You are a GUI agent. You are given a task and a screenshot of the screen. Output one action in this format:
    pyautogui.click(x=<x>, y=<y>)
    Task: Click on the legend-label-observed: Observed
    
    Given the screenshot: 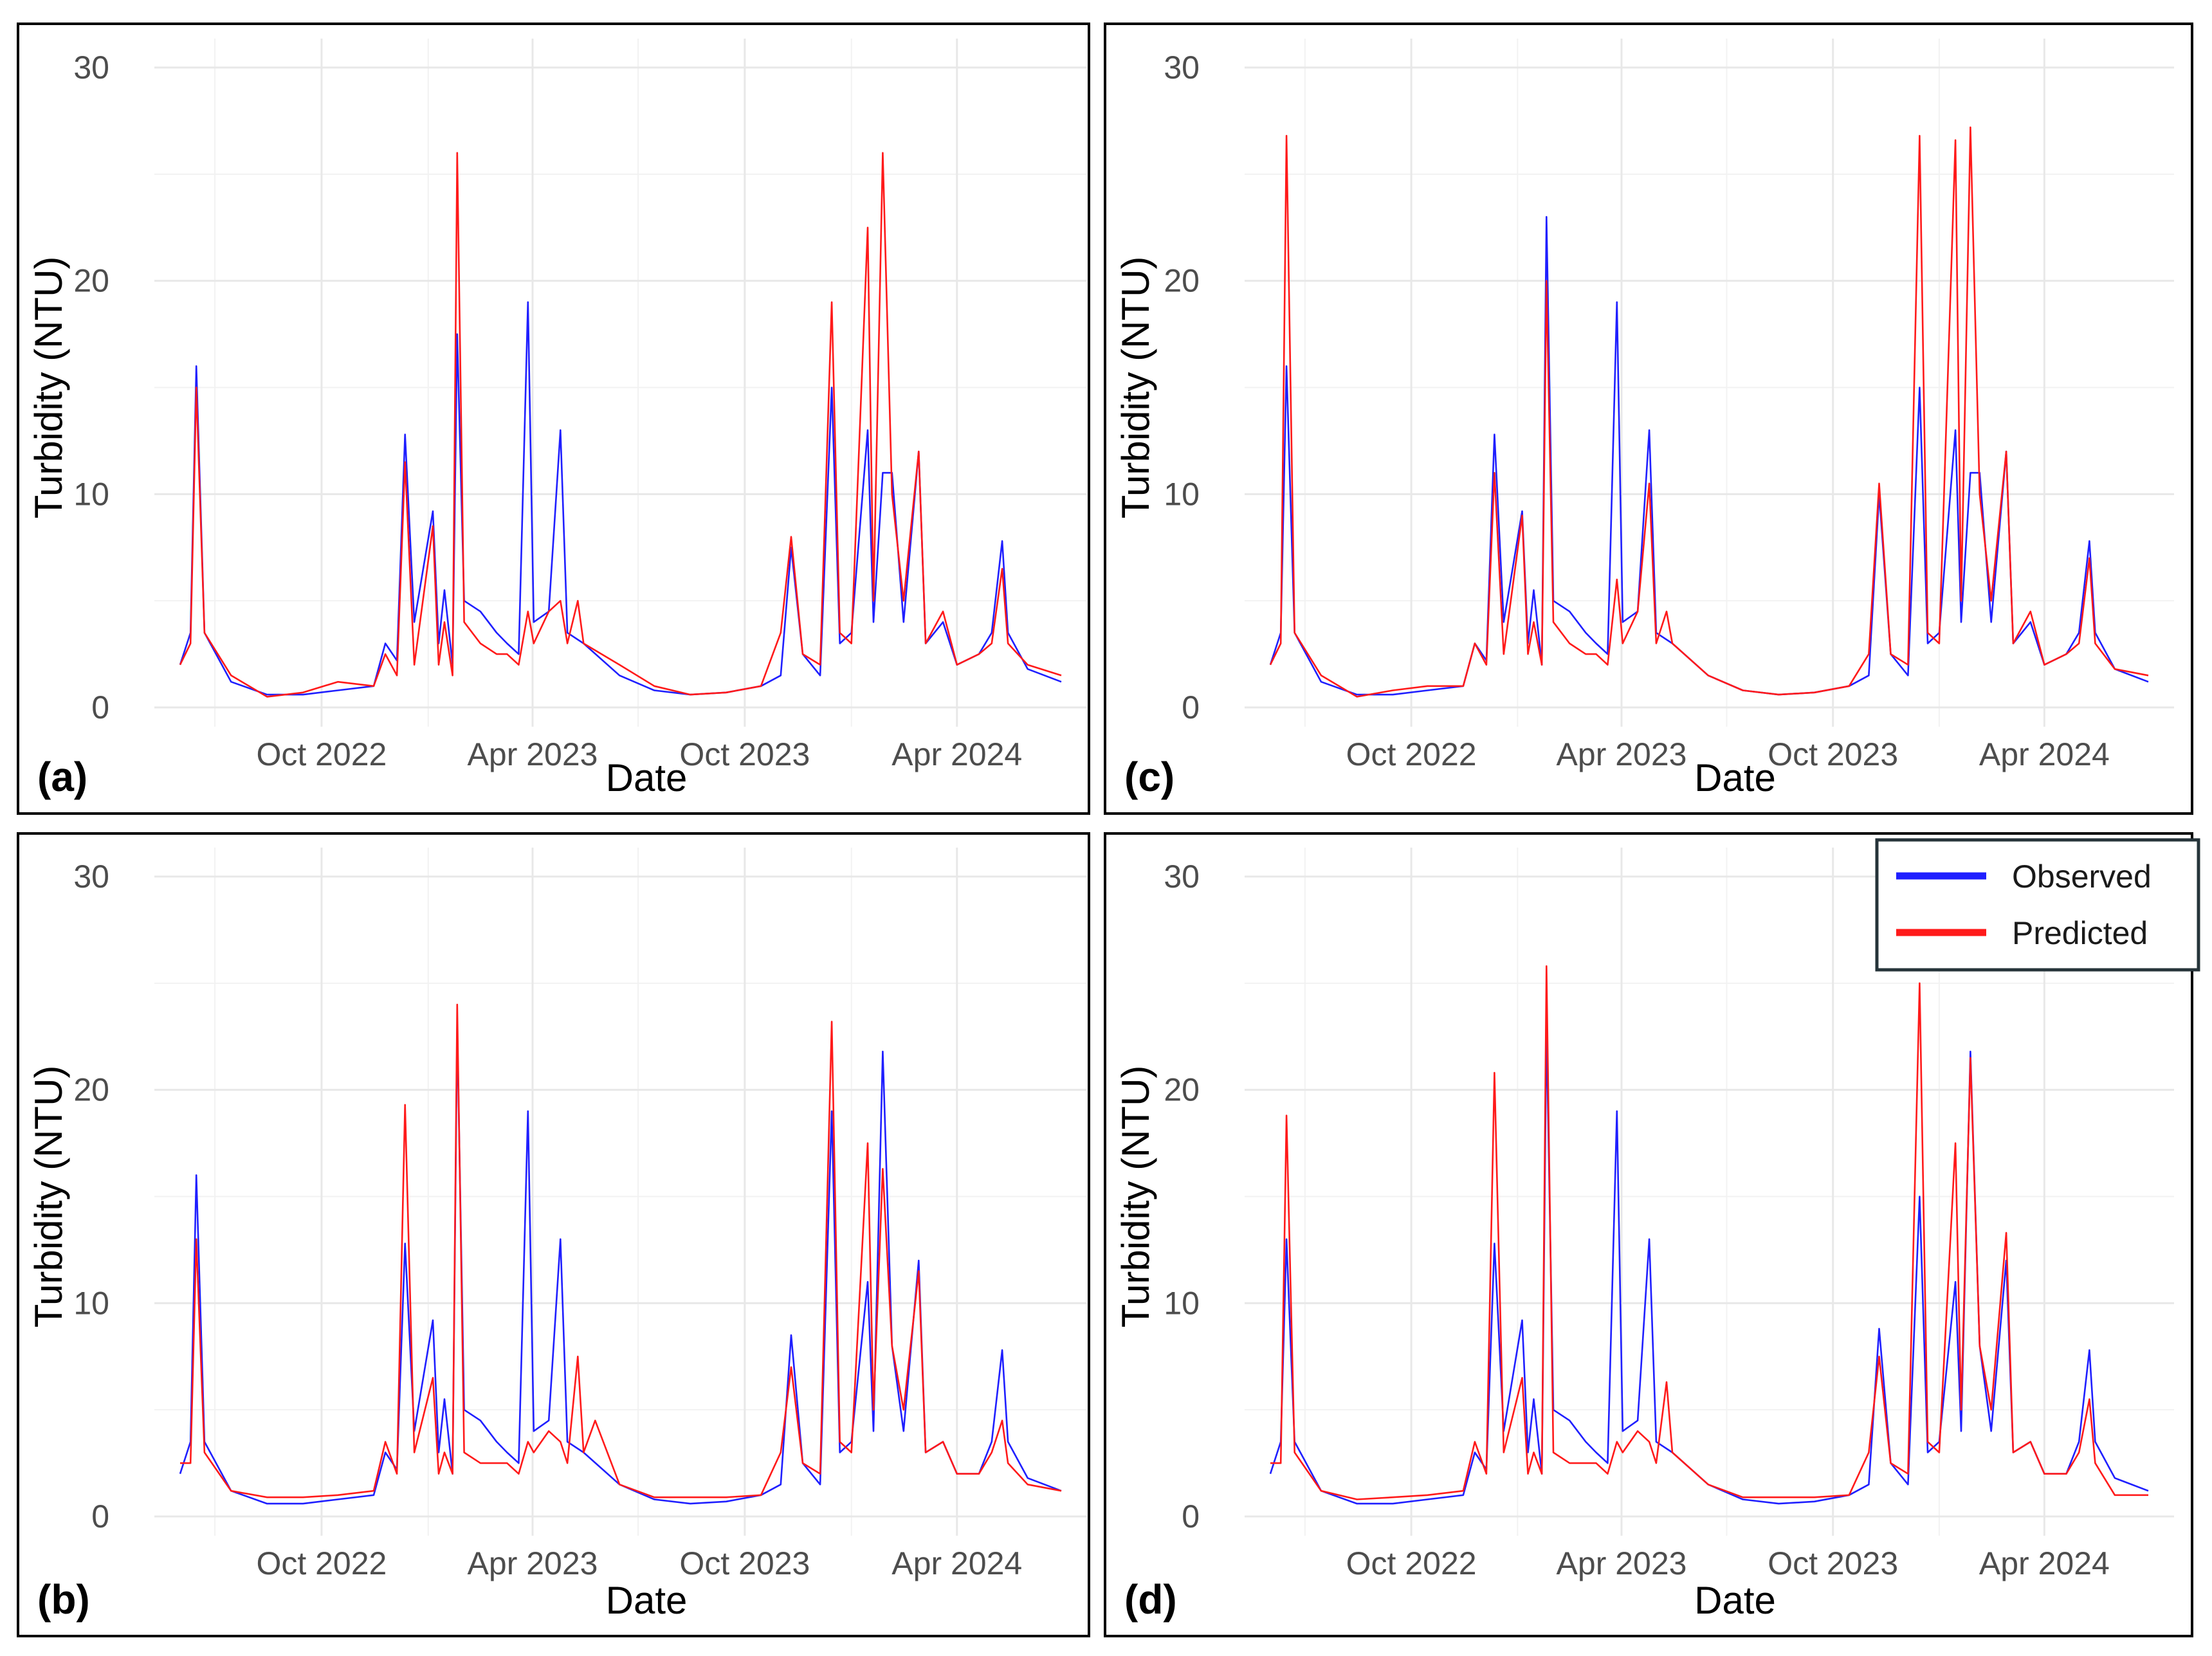 What is the action you would take?
    pyautogui.click(x=2082, y=877)
    